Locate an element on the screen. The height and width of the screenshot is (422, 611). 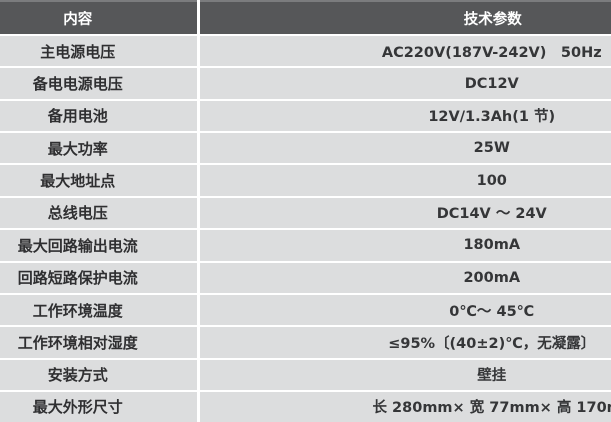
spec-value: 壁挂 is located at coordinates (404, 375).